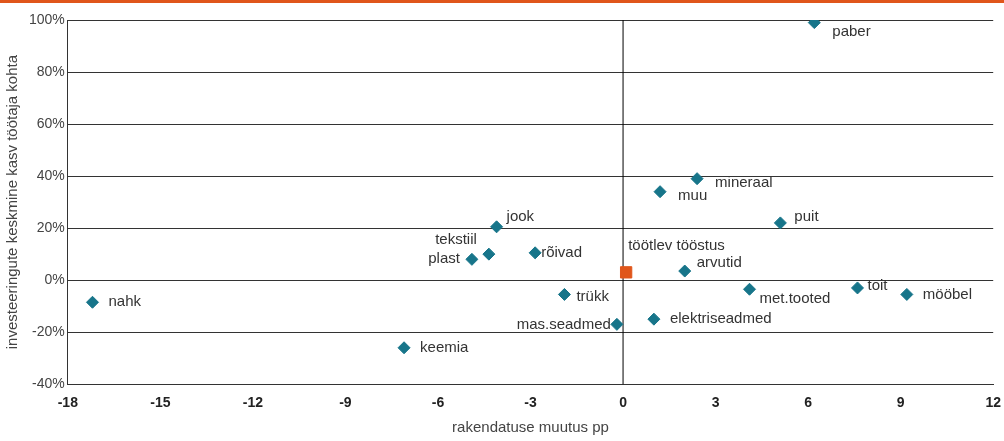 Image resolution: width=1004 pixels, height=441 pixels. Describe the element at coordinates (561, 251) in the screenshot. I see `annotation: rõivad` at that location.